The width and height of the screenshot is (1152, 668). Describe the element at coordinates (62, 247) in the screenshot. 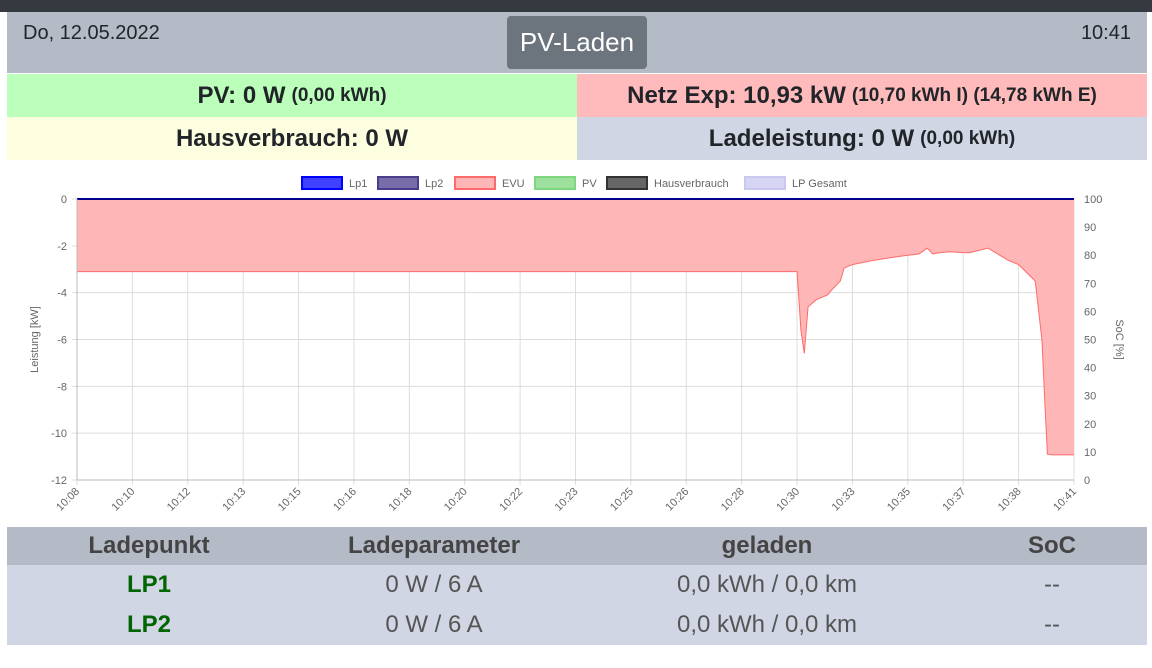

I see `y-tick-label: -2` at that location.